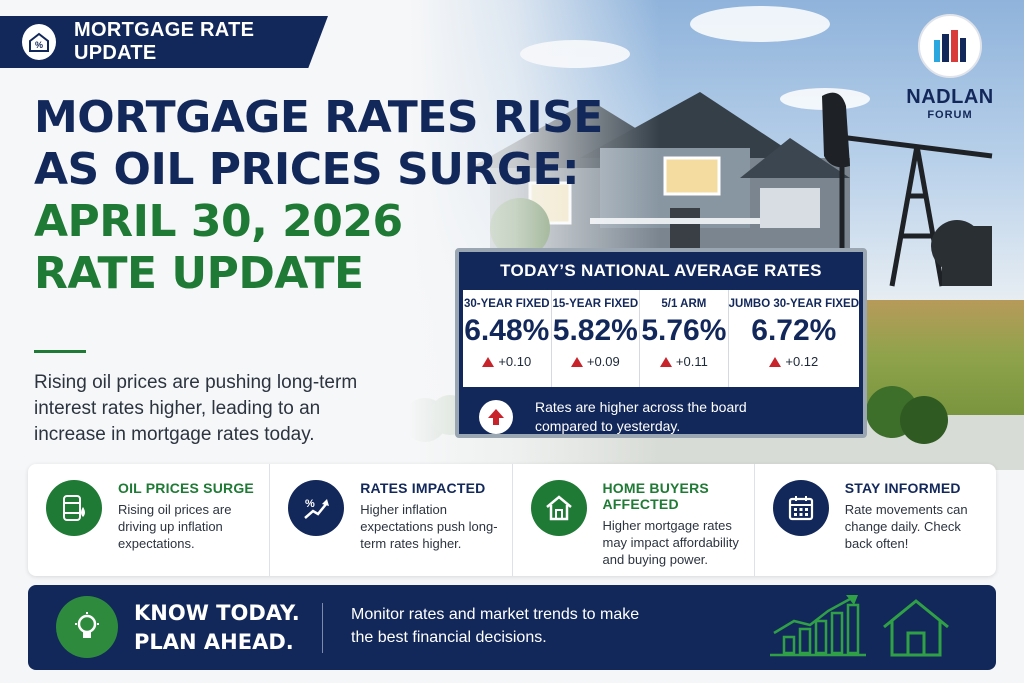 The width and height of the screenshot is (1024, 683). What do you see at coordinates (199, 273) in the screenshot?
I see `title-line-4: RATE UPDATE` at bounding box center [199, 273].